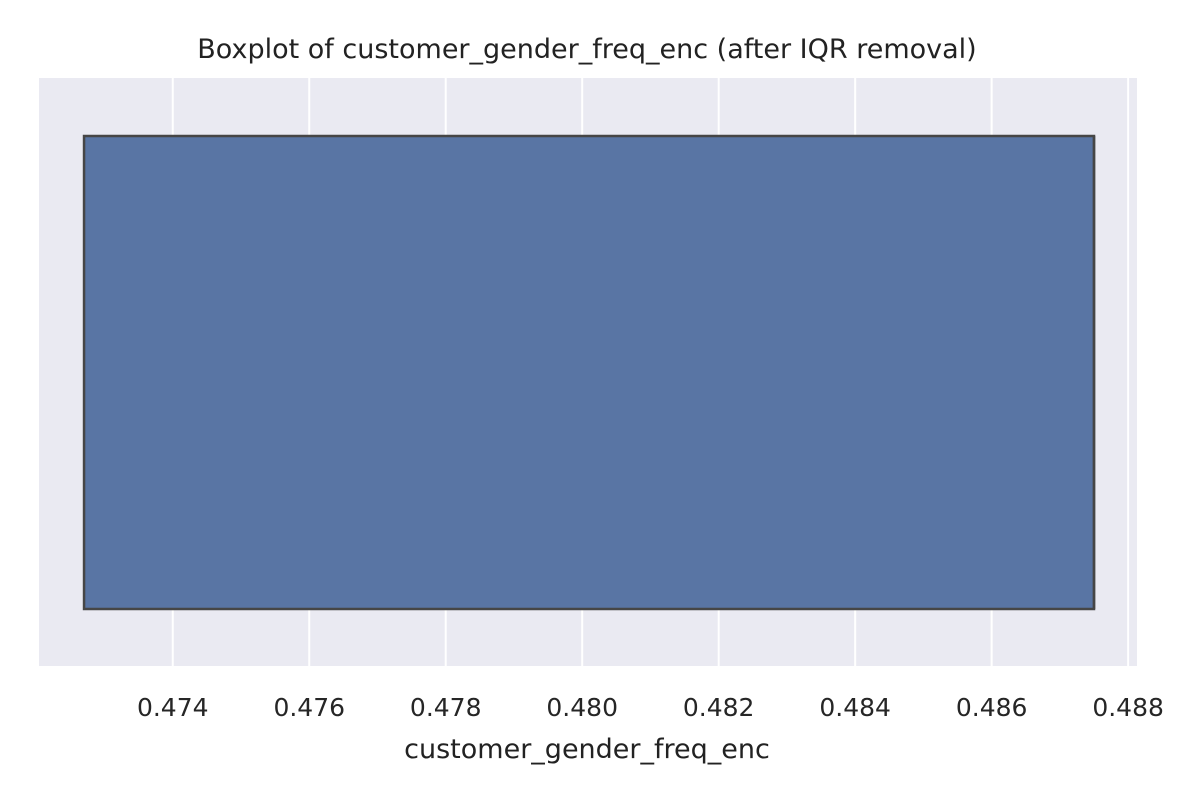 This screenshot has height=800, width=1200. What do you see at coordinates (587, 749) in the screenshot?
I see `x-axis-label: customer_gender_freq_enc` at bounding box center [587, 749].